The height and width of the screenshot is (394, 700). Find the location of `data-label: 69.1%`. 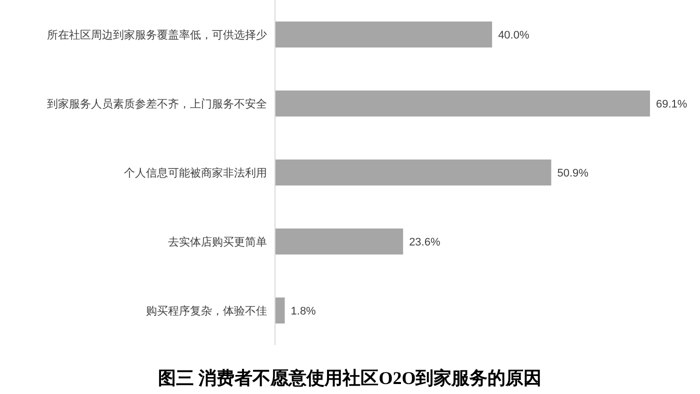

data-label: 69.1% is located at coordinates (672, 104).